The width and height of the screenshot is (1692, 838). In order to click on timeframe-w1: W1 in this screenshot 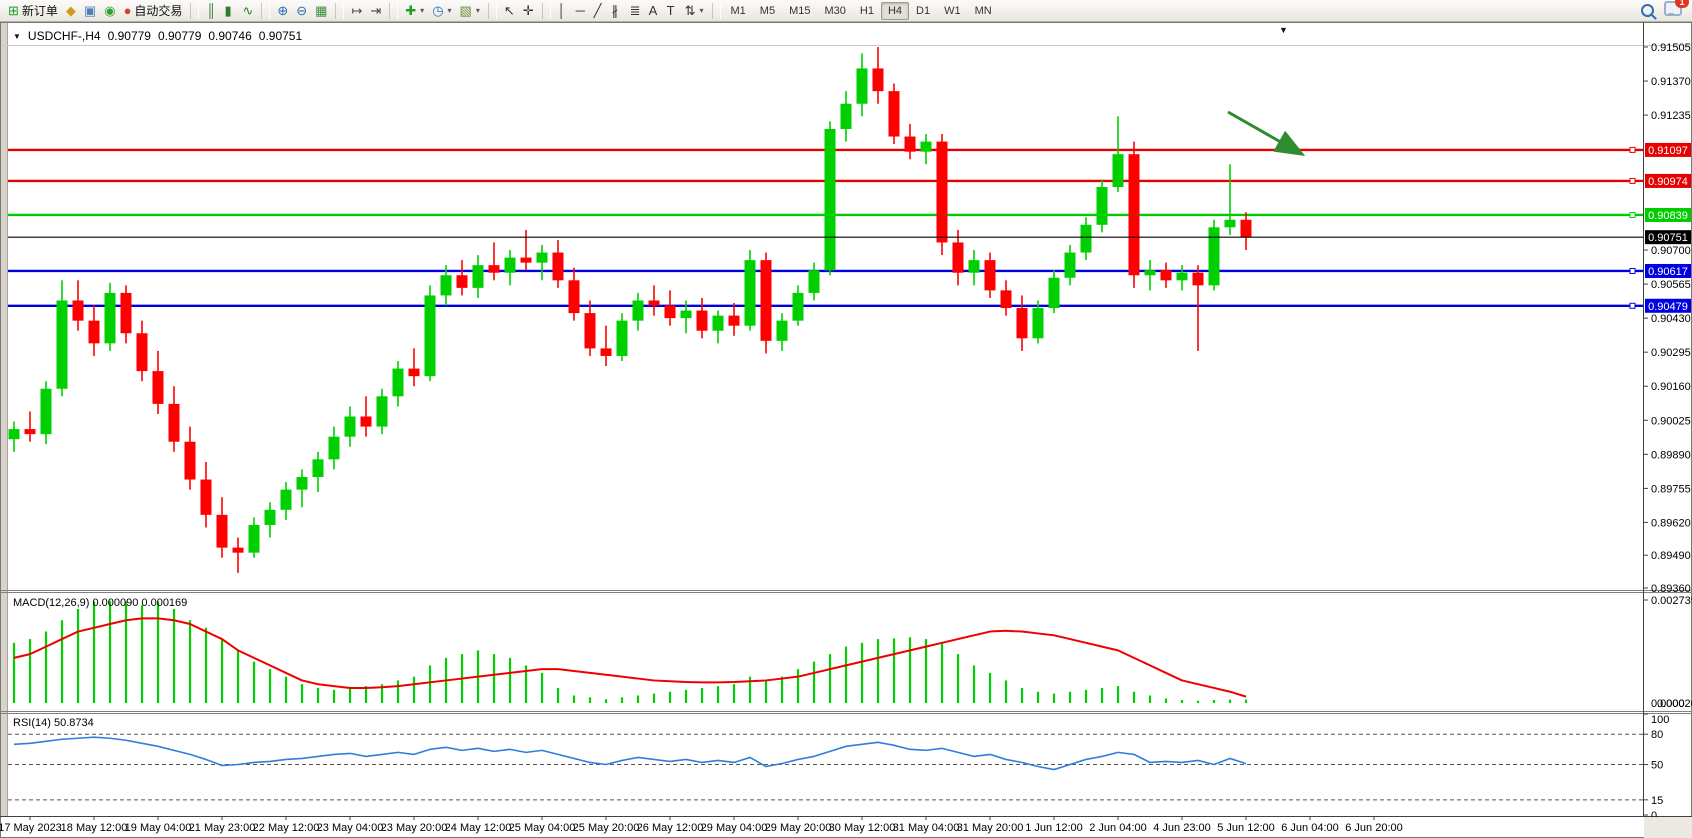, I will do `click(952, 11)`.